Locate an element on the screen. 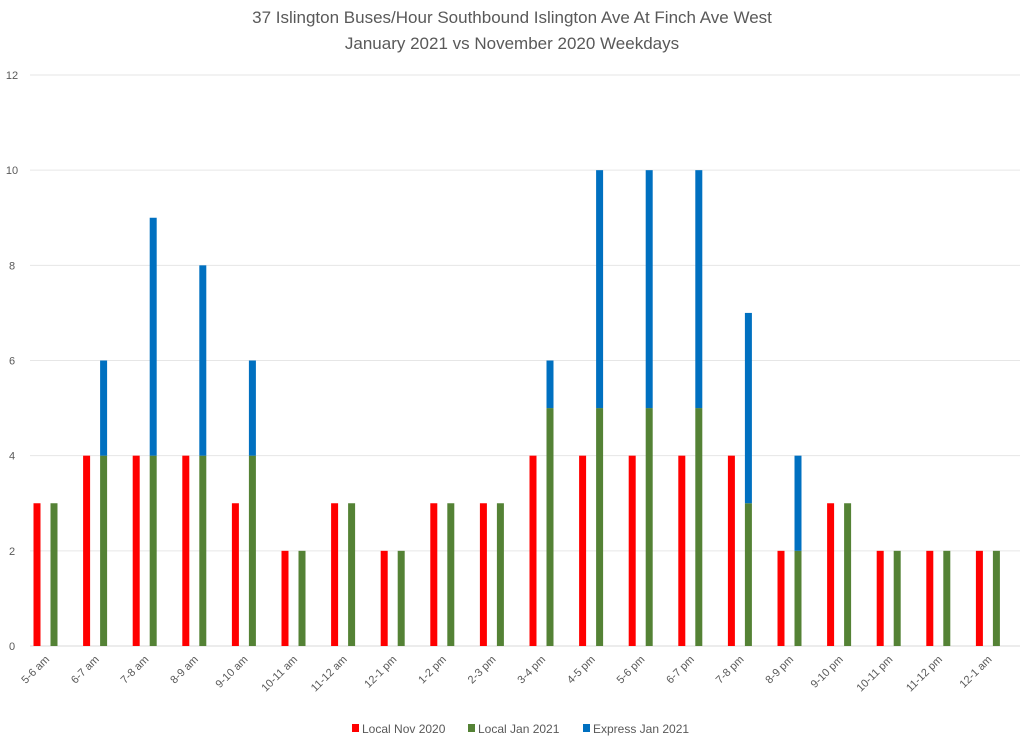 Image resolution: width=1024 pixels, height=752 pixels. legend-item: Express Jan 2021 is located at coordinates (636, 729).